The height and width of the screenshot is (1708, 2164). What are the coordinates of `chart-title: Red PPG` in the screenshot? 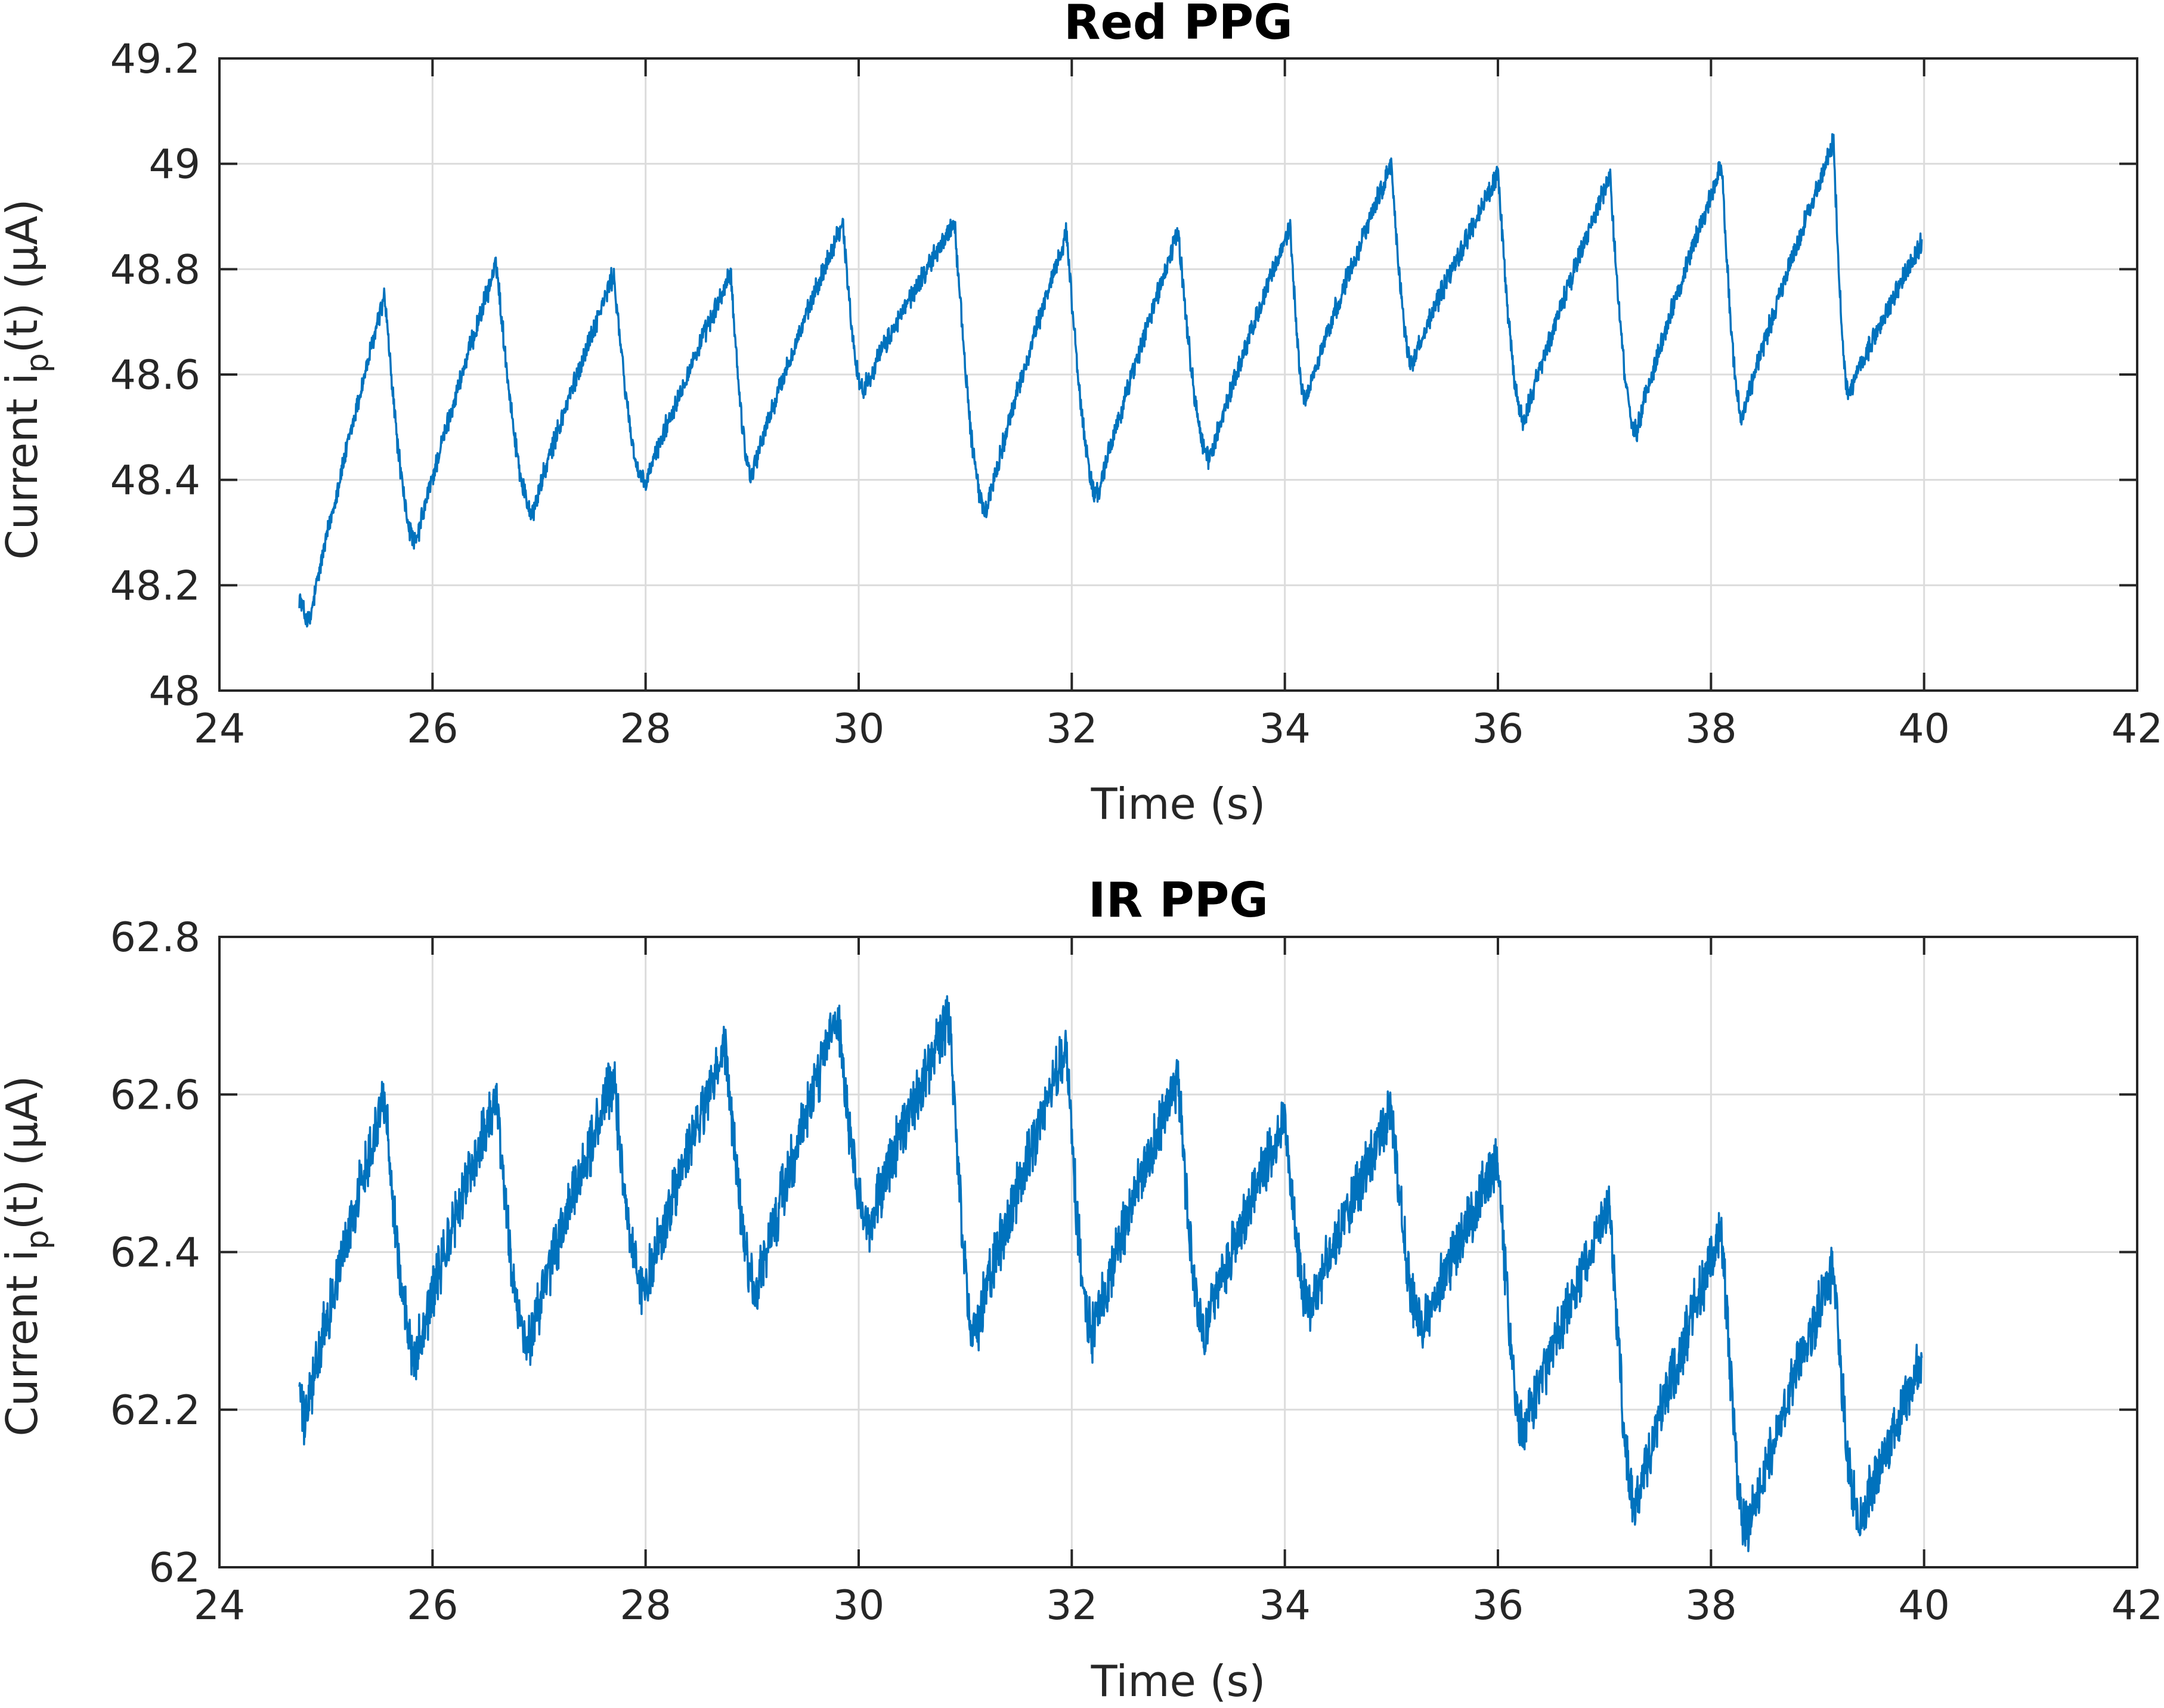 It's located at (1178, 25).